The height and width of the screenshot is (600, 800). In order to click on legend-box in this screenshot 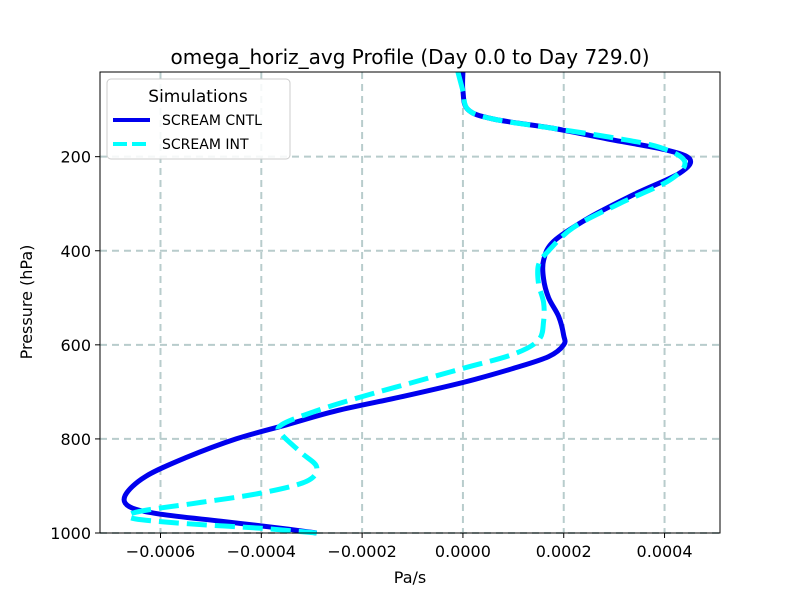, I will do `click(198, 119)`.